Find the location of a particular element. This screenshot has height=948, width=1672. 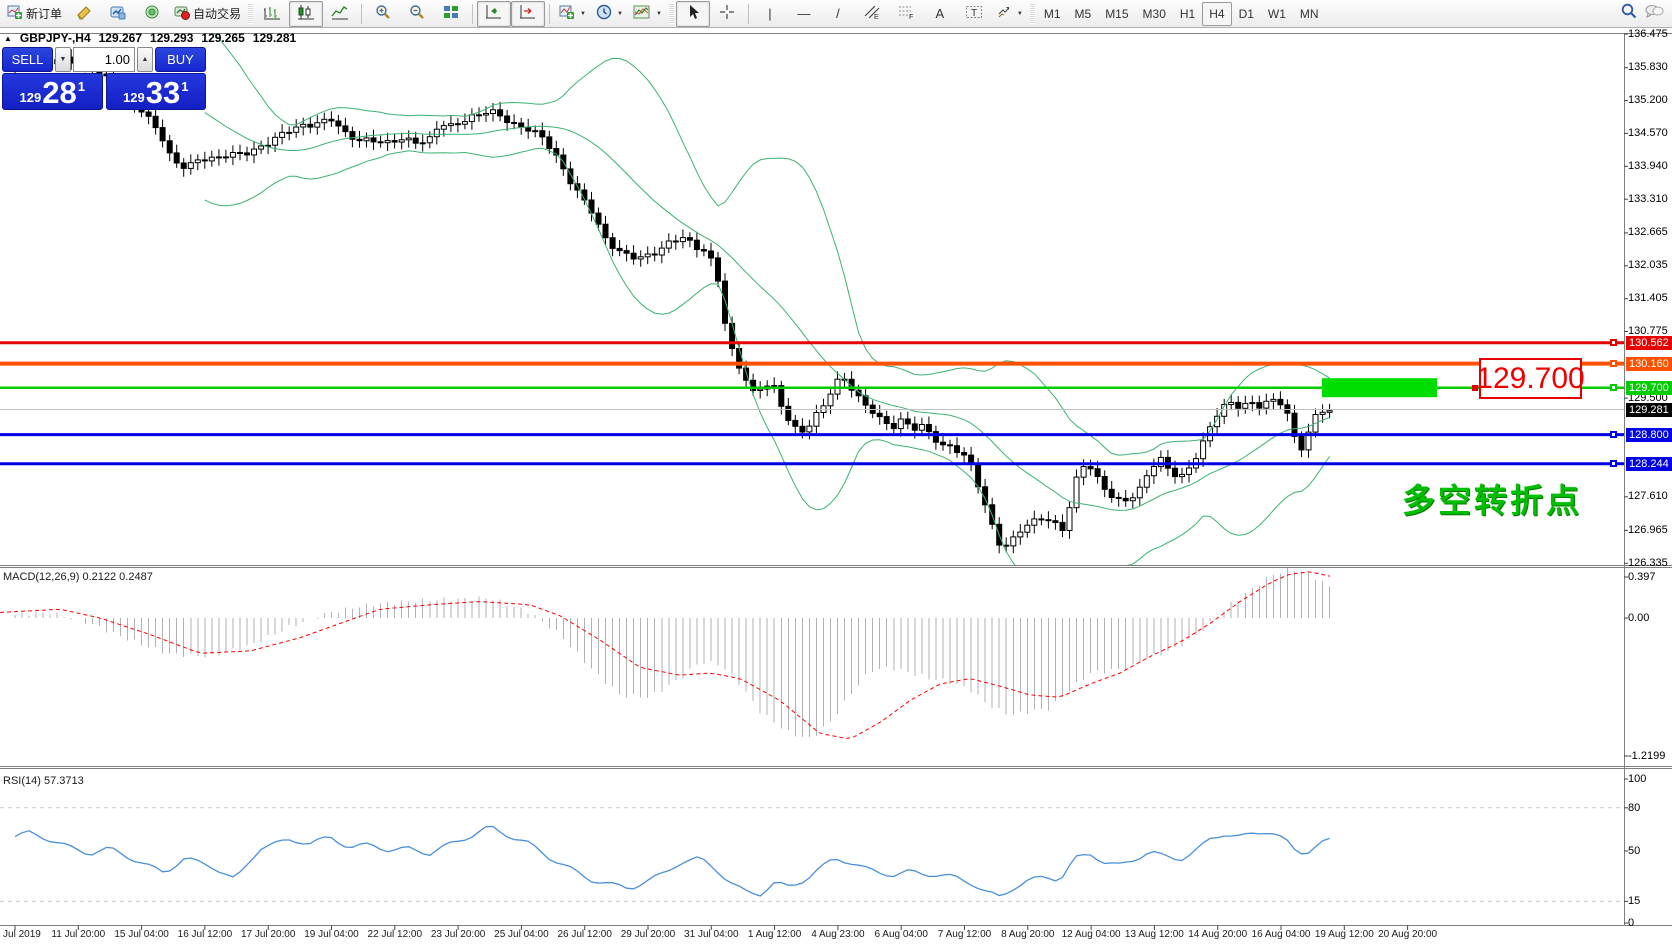

channel-icon: E is located at coordinates (872, 13).